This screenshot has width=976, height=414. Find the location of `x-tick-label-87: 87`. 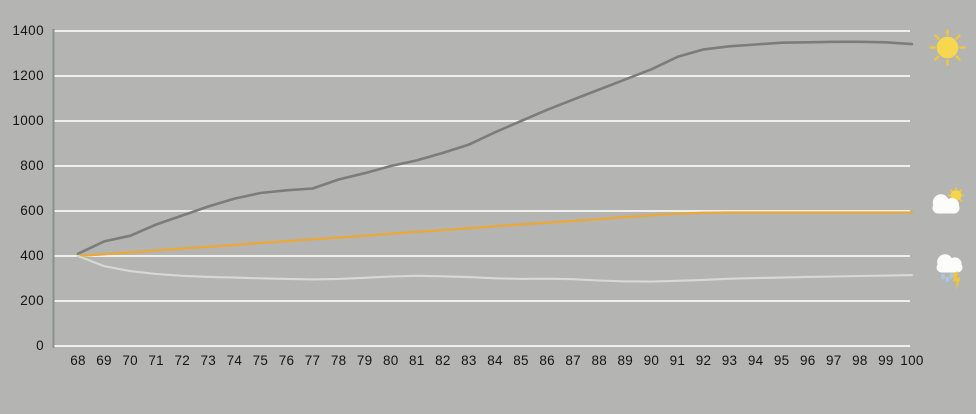

x-tick-label-87: 87 is located at coordinates (573, 360).